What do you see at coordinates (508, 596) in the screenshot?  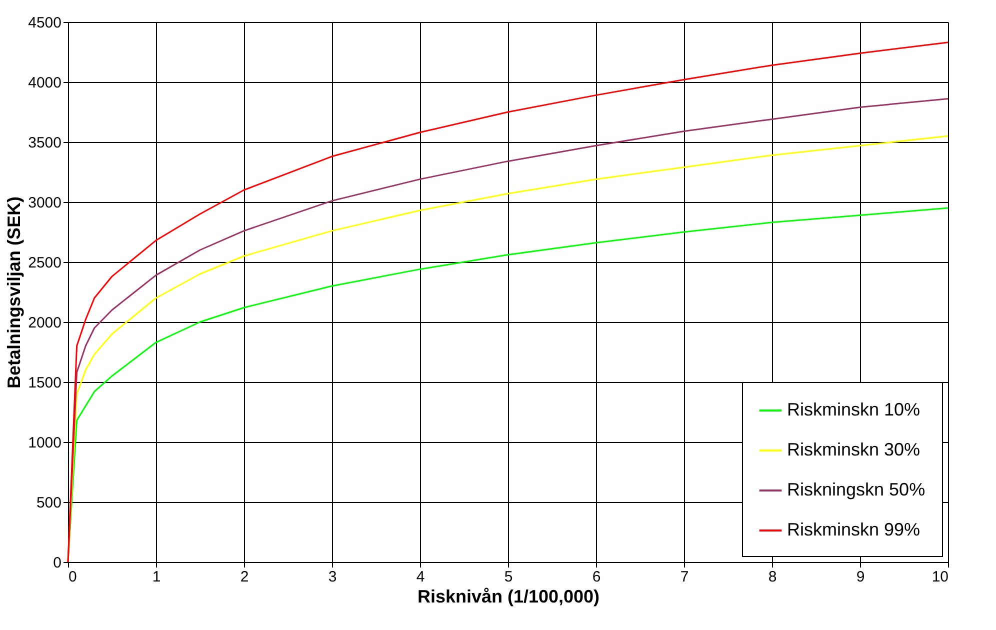 I see `x-axis-title: Risknivån (1/100,000)` at bounding box center [508, 596].